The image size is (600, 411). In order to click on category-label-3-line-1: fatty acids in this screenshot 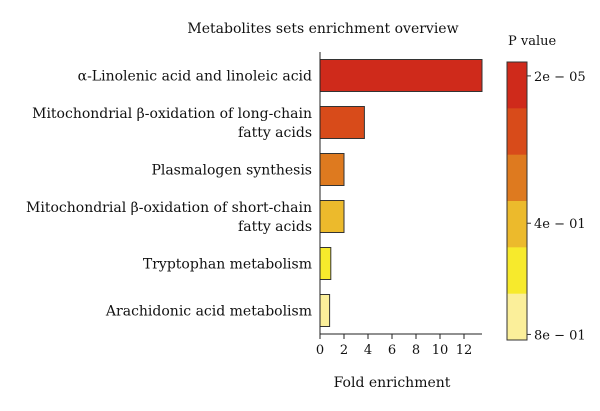, I will do `click(275, 227)`.